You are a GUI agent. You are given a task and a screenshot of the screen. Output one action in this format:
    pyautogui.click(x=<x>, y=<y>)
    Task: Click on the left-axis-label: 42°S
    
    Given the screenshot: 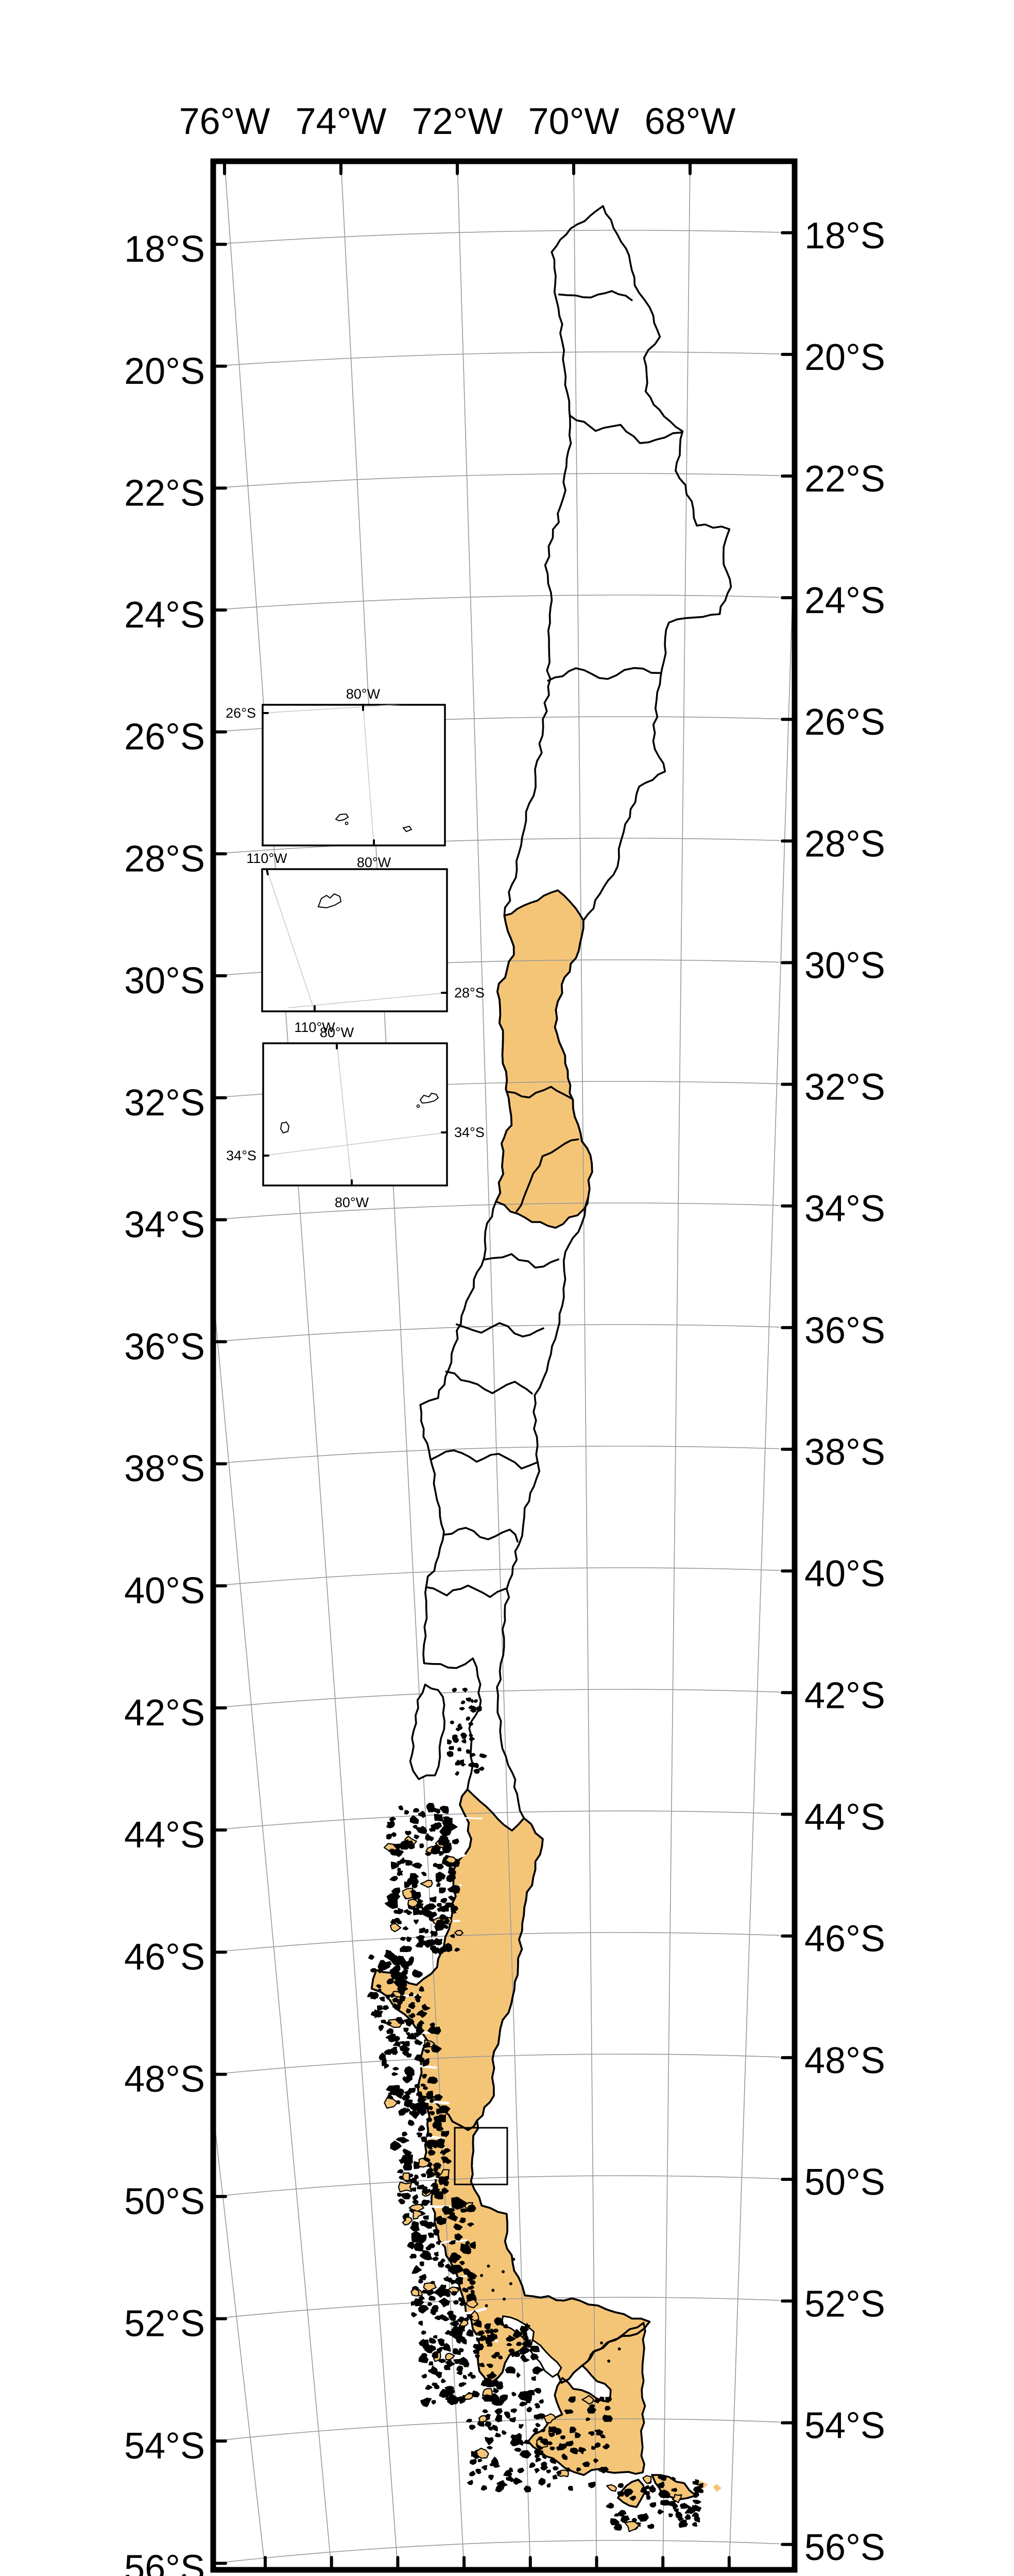 What is the action you would take?
    pyautogui.click(x=164, y=1713)
    